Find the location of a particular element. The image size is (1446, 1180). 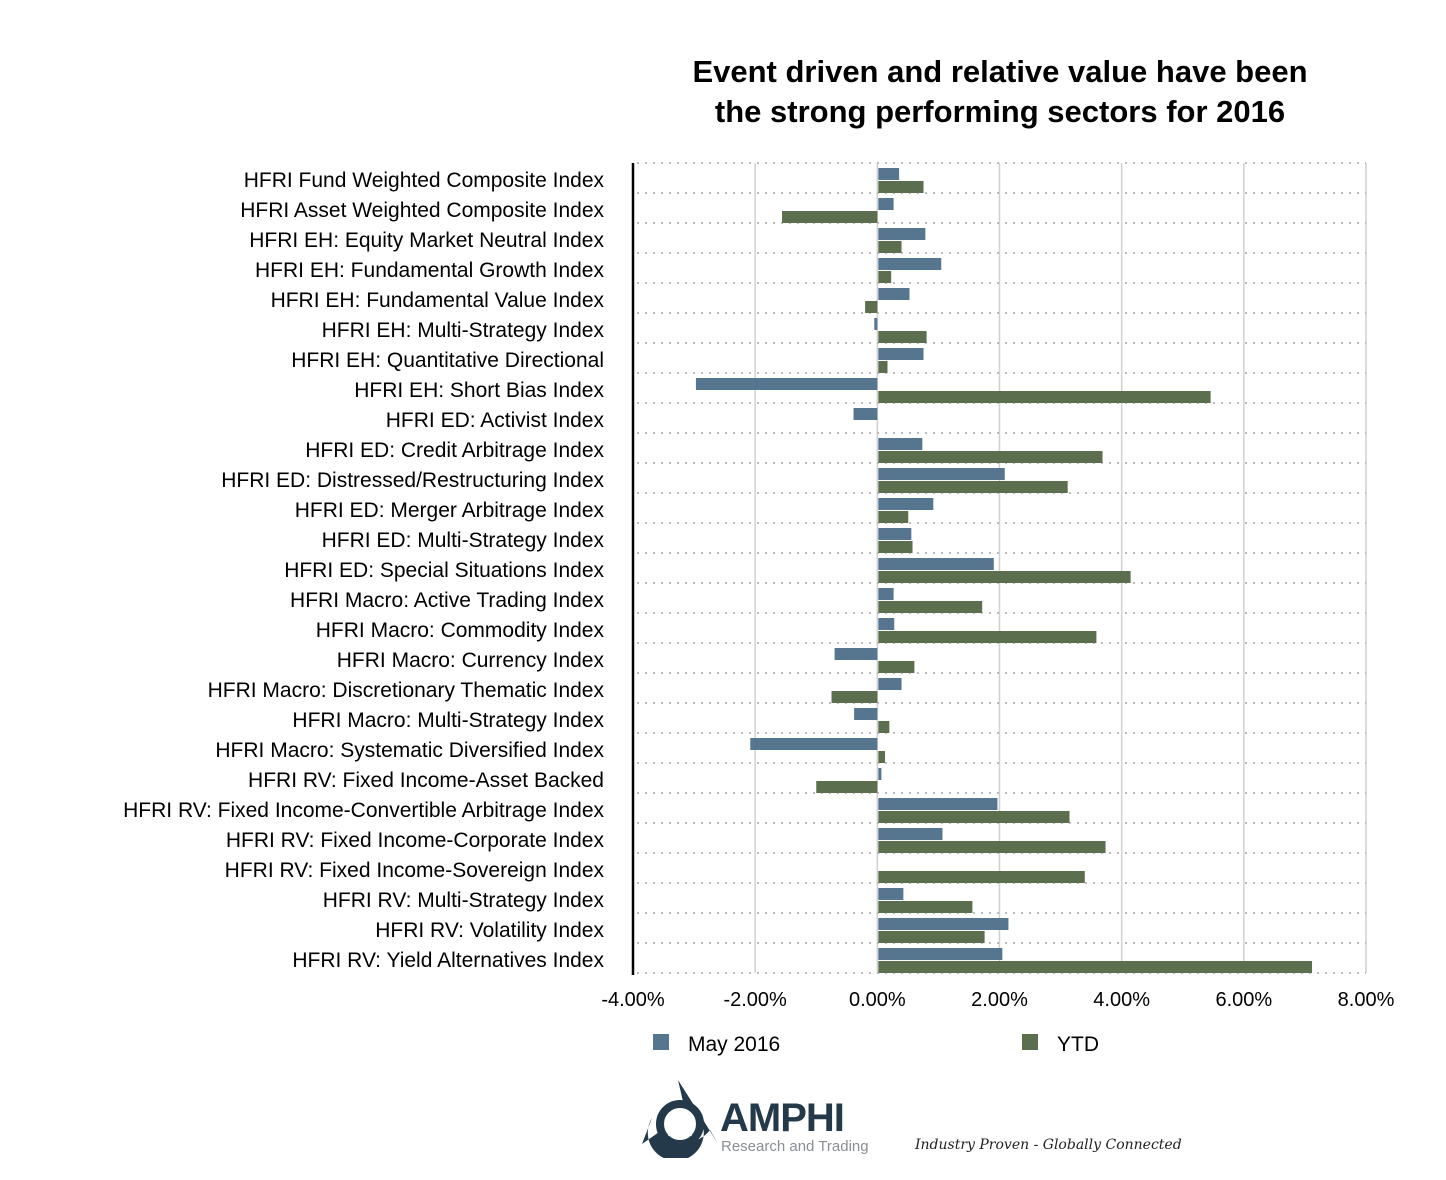

legend-label: YTD is located at coordinates (1078, 1044).